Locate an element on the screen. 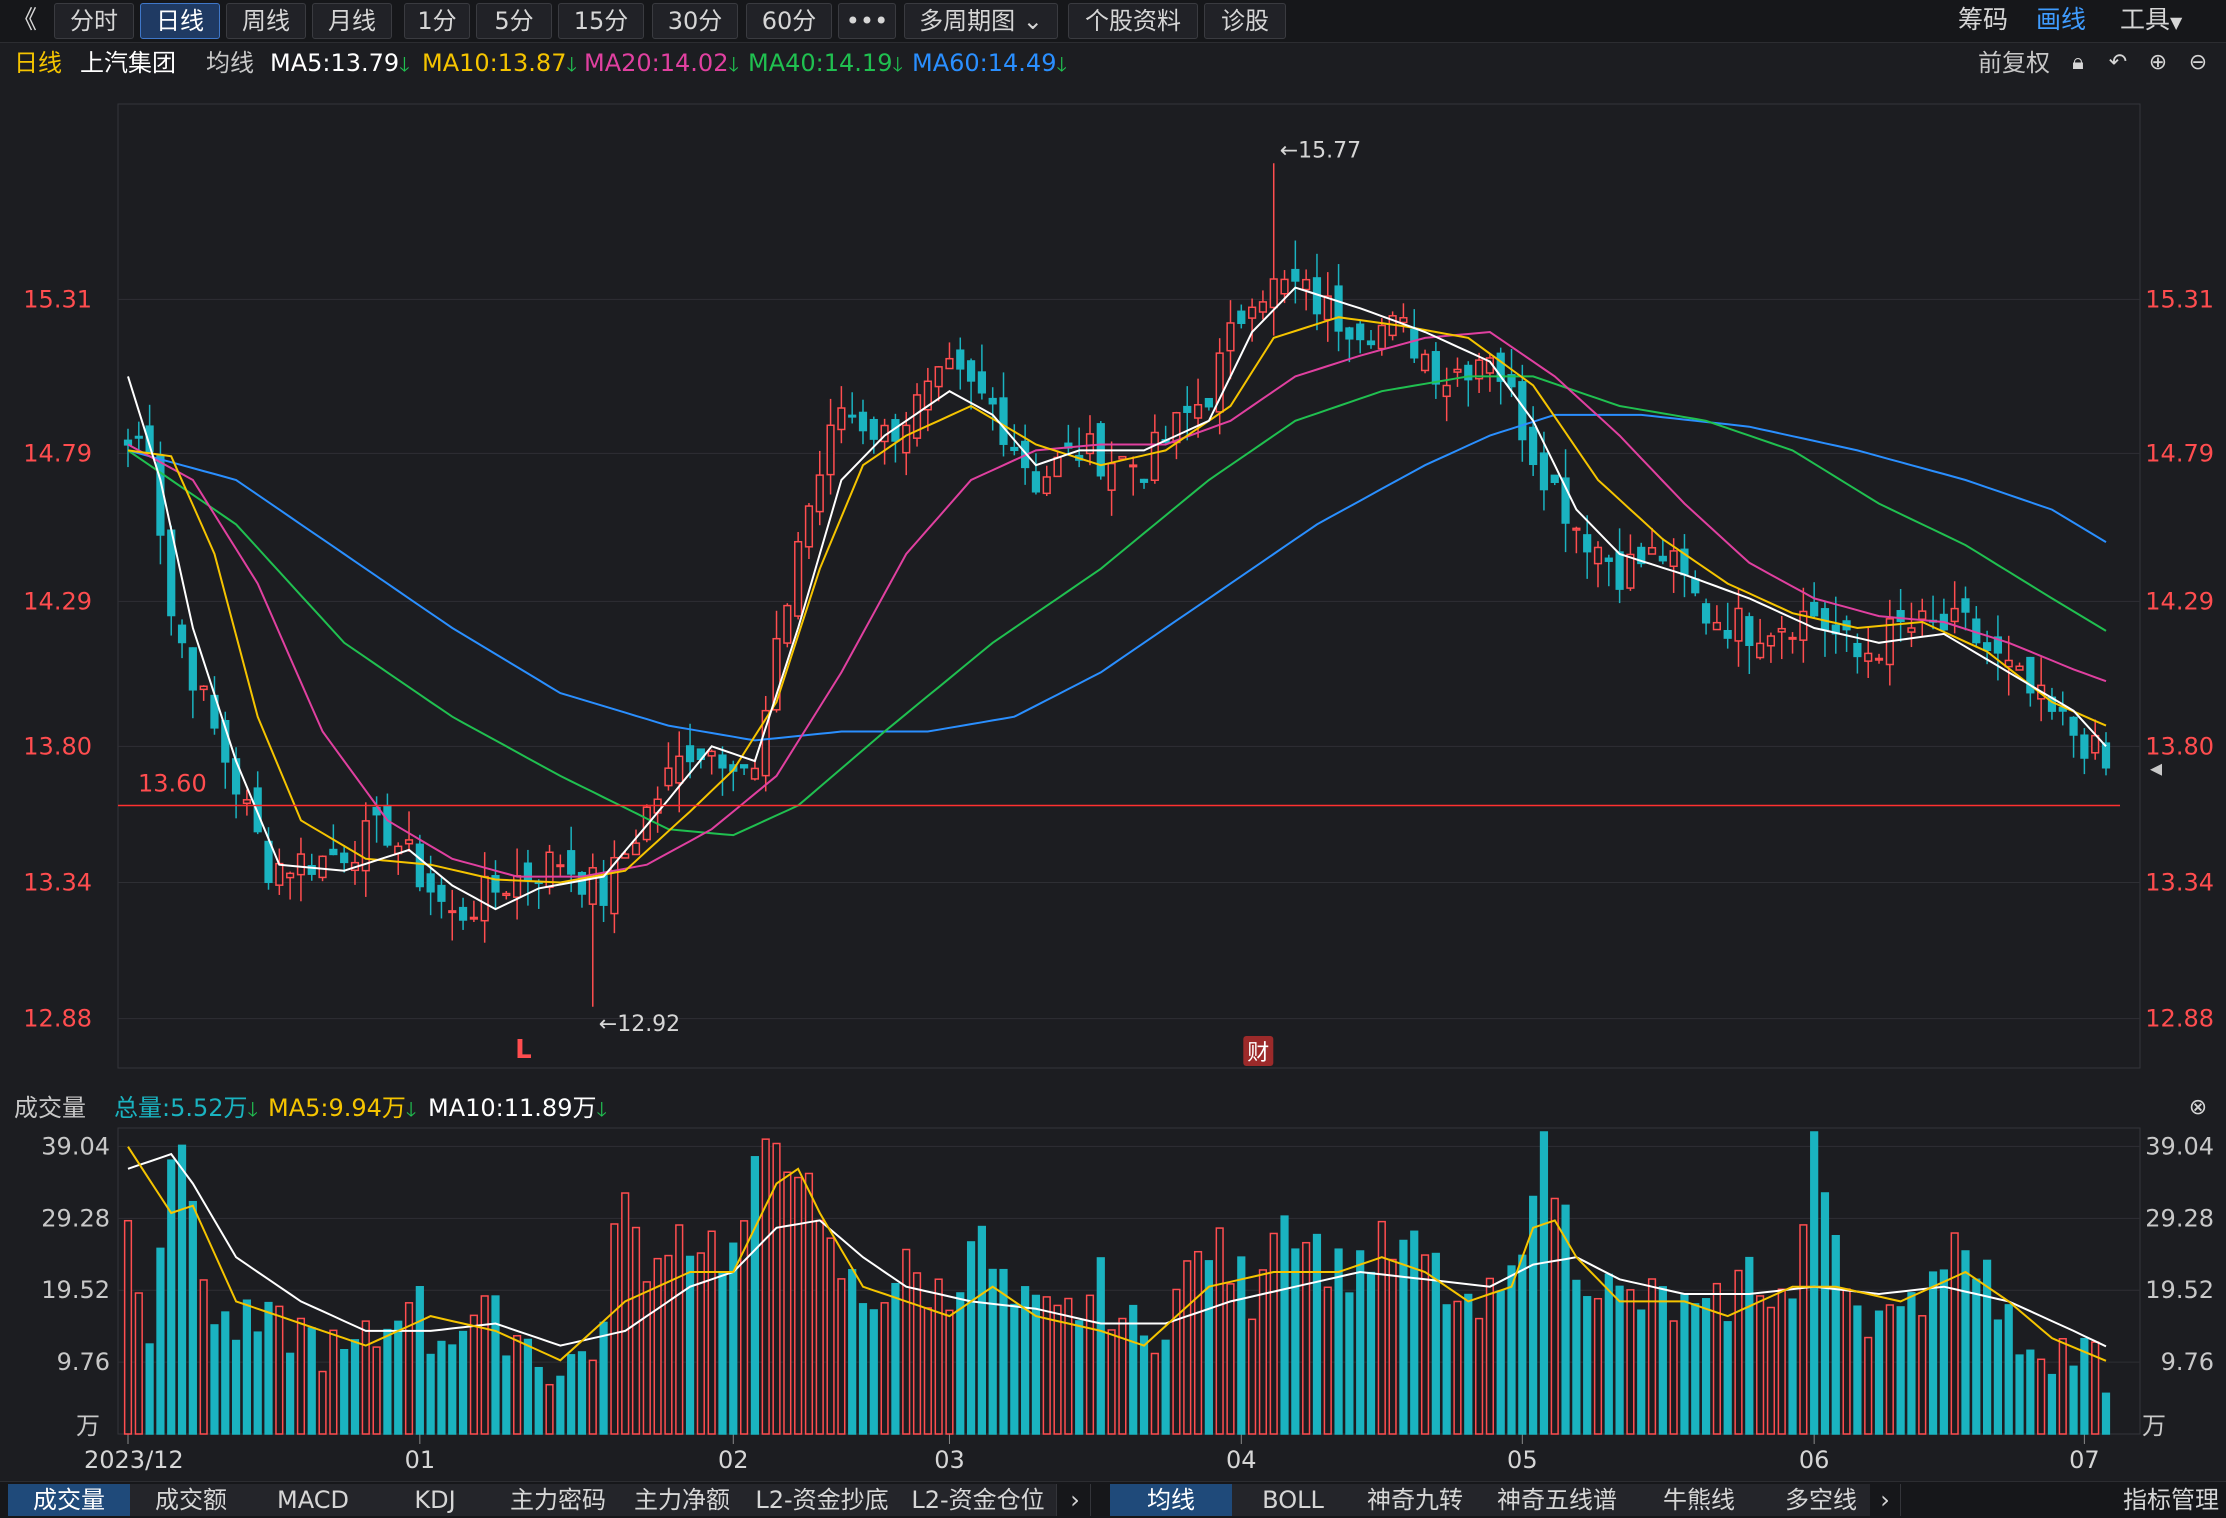 The image size is (2226, 1518). period-tab-5: 5分 is located at coordinates (514, 21).